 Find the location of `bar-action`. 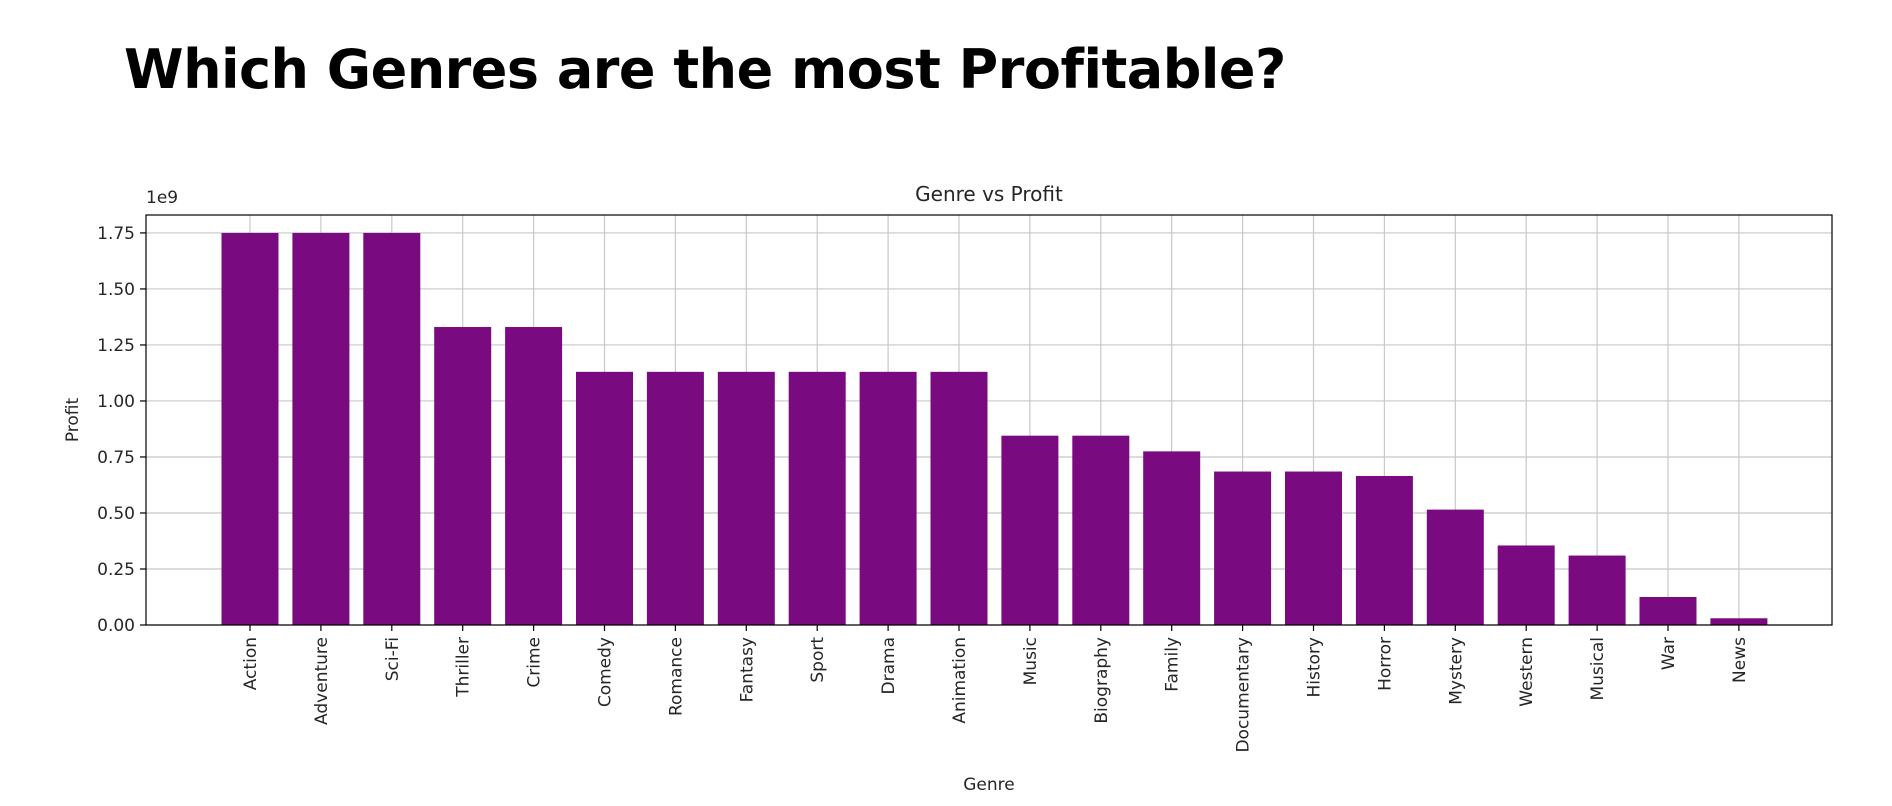

bar-action is located at coordinates (250, 428).